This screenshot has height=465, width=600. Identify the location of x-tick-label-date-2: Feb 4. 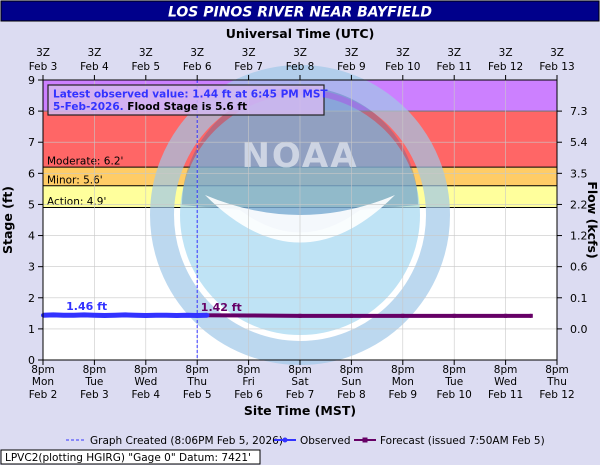
(145, 395).